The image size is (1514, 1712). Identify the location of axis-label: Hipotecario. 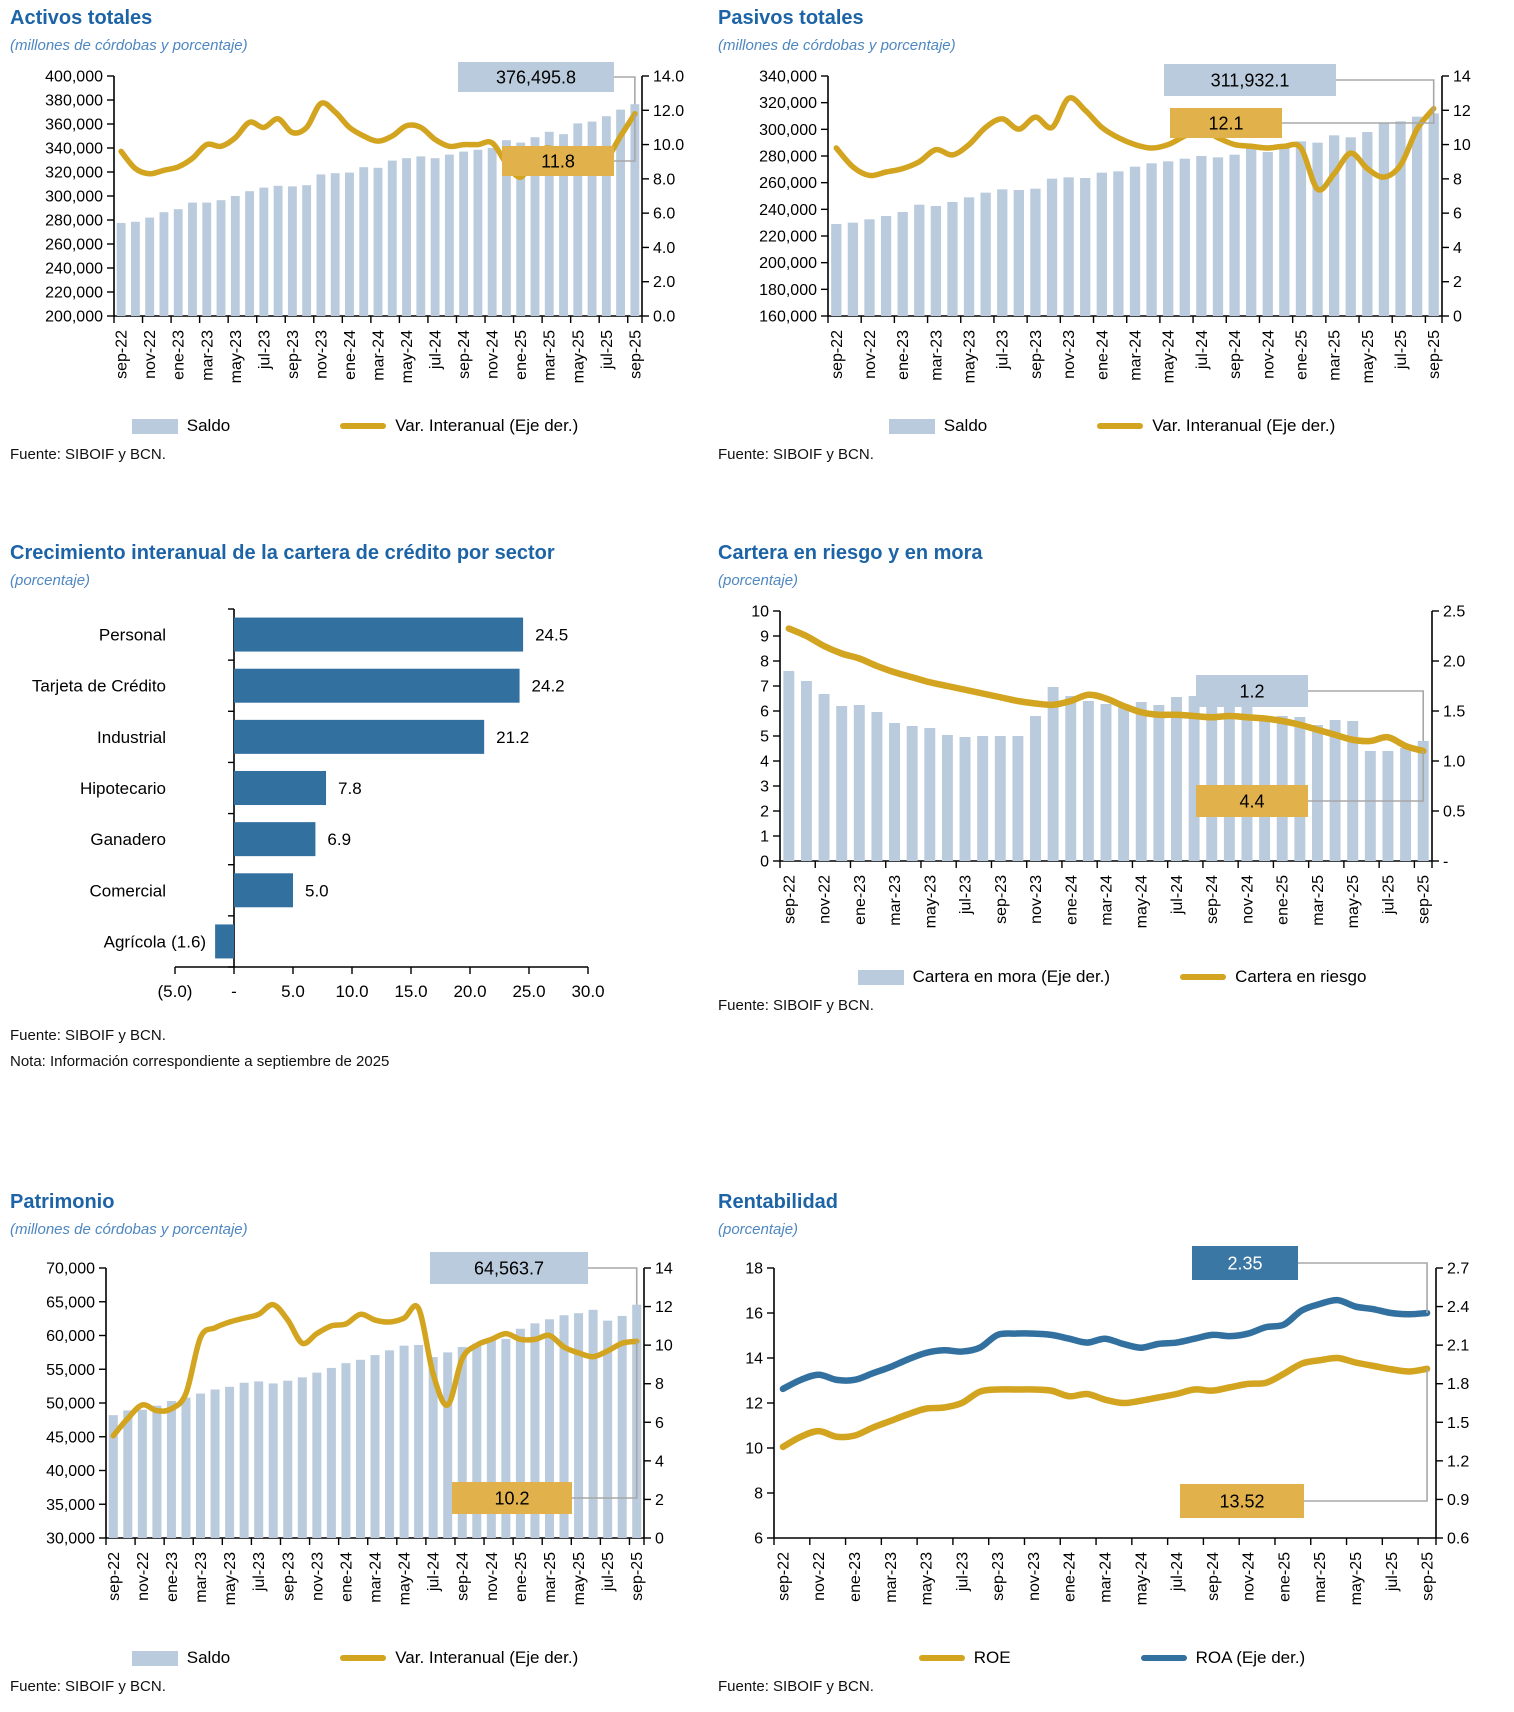
(123, 788).